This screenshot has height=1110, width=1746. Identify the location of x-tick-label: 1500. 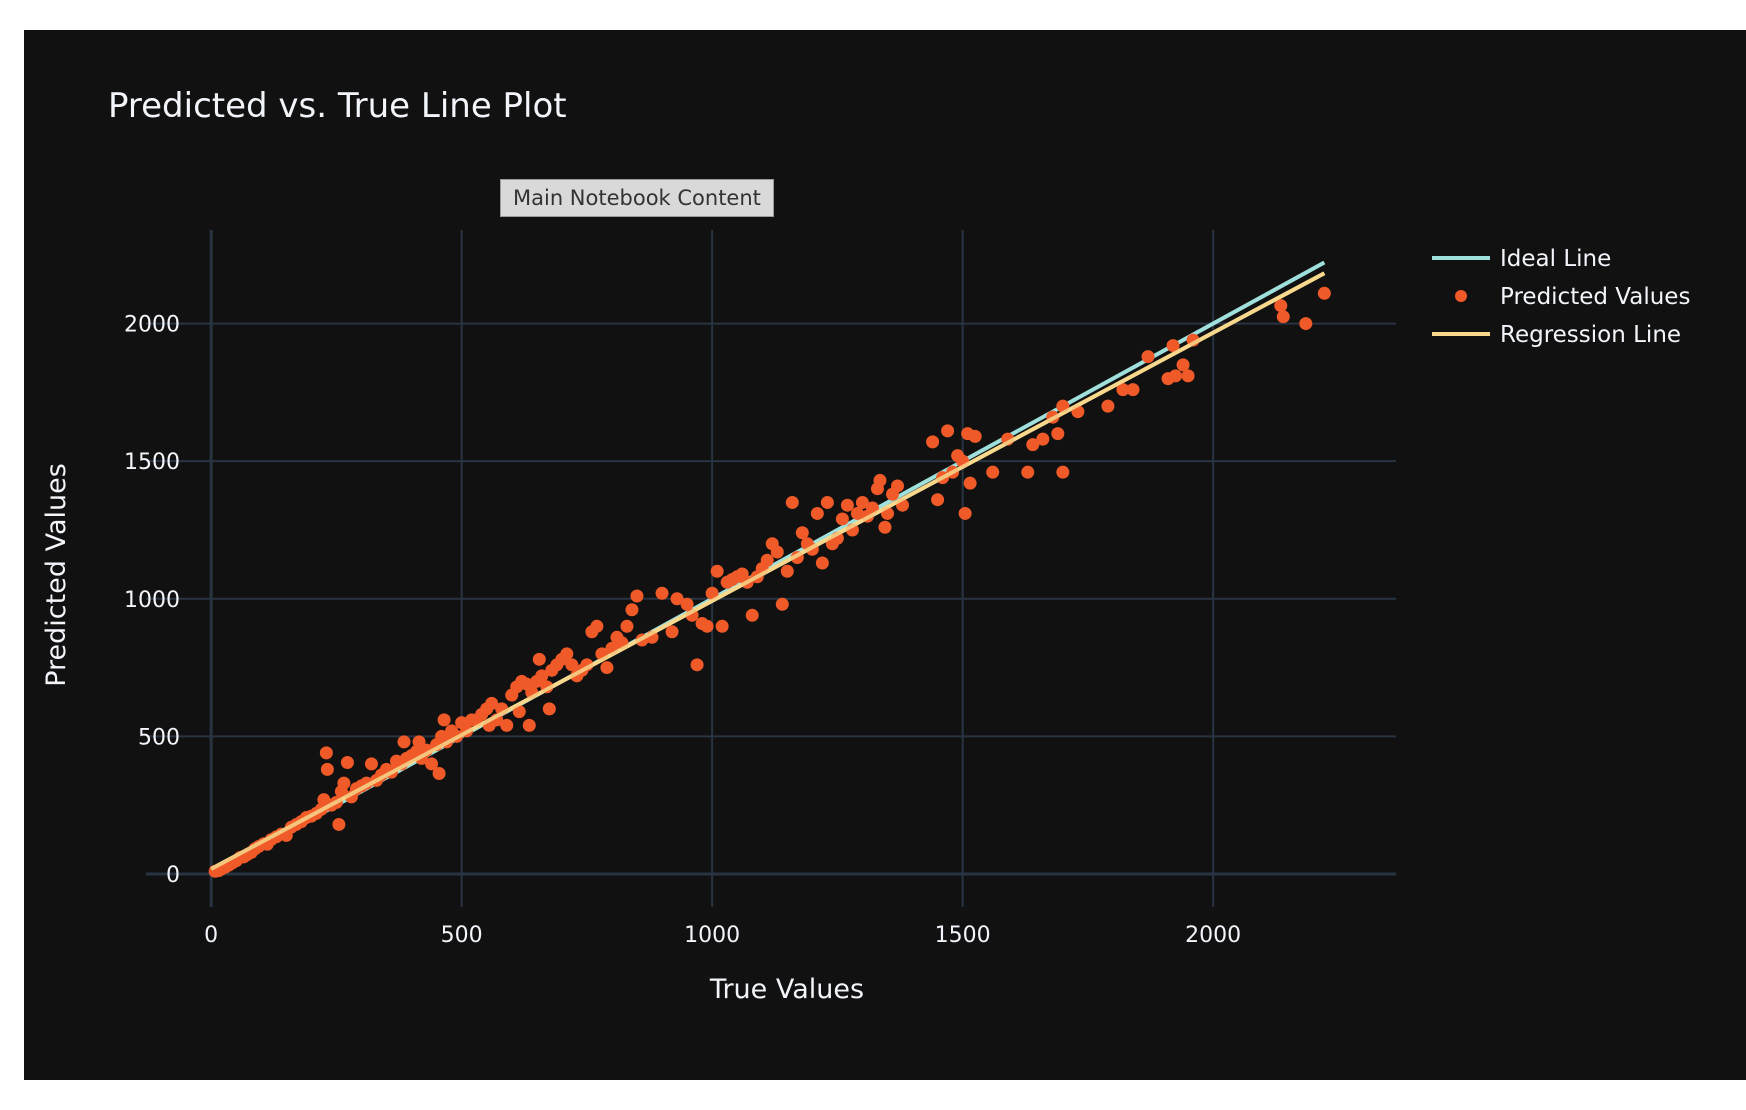
(963, 935).